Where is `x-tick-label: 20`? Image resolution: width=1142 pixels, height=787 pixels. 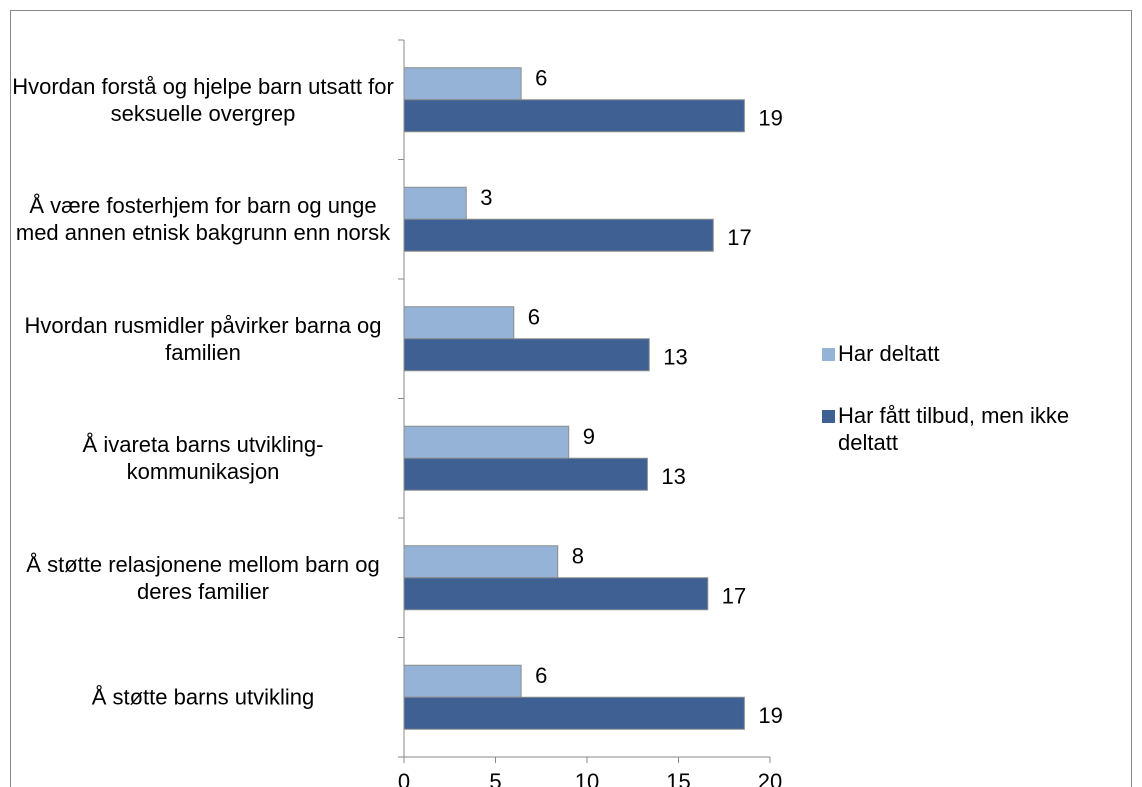
x-tick-label: 20 is located at coordinates (770, 778).